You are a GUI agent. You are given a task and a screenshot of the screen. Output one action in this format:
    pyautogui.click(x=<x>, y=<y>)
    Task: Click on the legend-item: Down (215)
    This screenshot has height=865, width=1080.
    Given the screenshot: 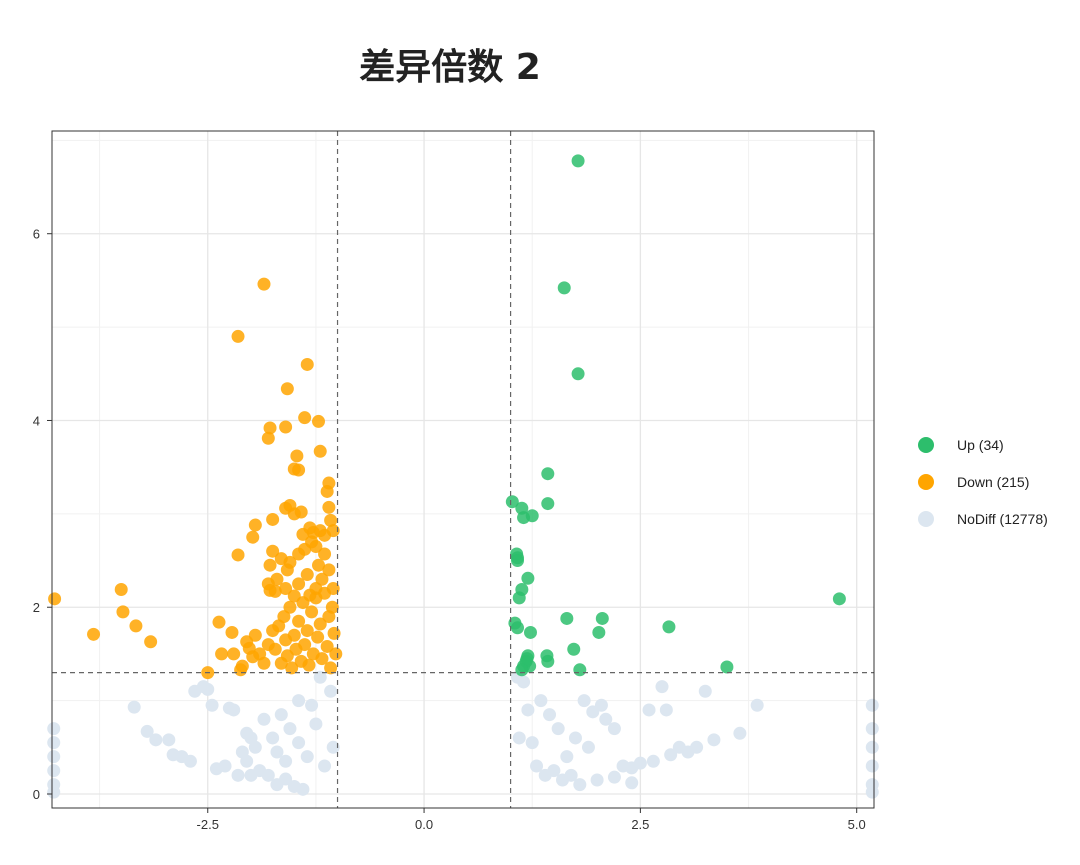 What is the action you would take?
    pyautogui.click(x=983, y=481)
    